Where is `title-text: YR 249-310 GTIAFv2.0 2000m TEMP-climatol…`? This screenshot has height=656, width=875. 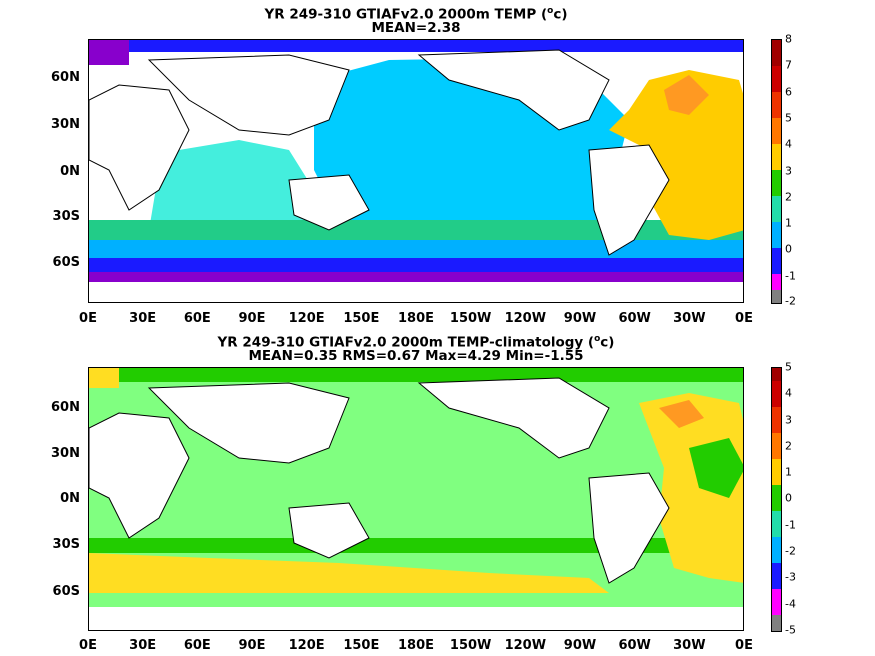 title-text: YR 249-310 GTIAFv2.0 2000m TEMP-climatol… is located at coordinates (406, 342).